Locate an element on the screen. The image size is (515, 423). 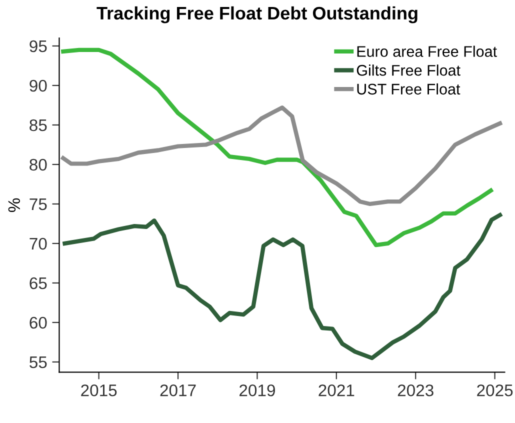
y-tick-label: 90 is located at coordinates (38, 86).